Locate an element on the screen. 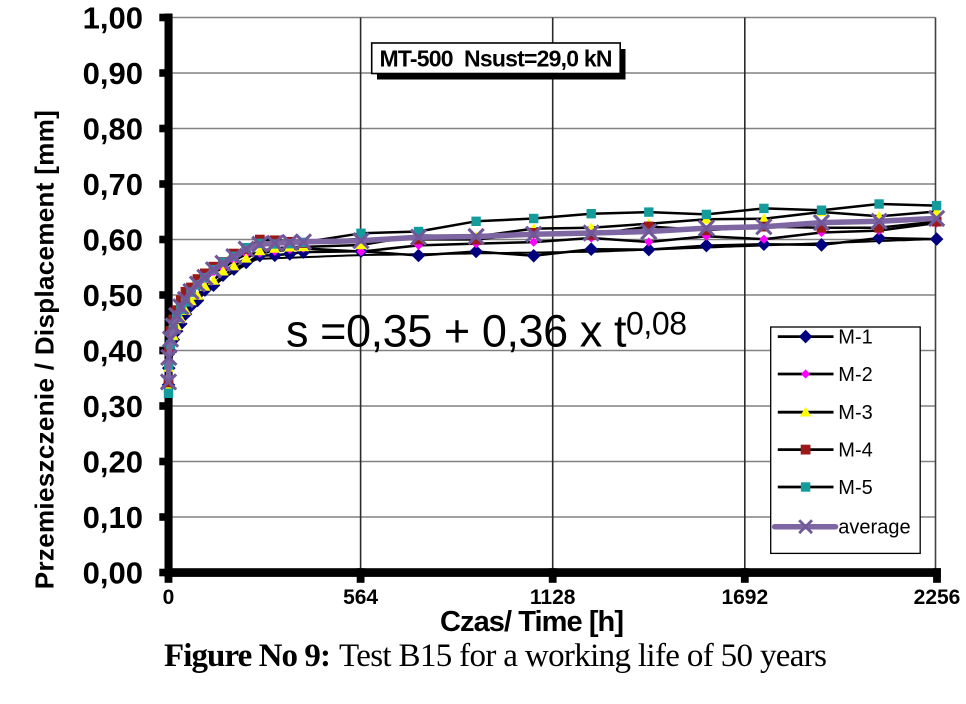 The height and width of the screenshot is (704, 966). svg-text: 0,80 is located at coordinates (113, 129).